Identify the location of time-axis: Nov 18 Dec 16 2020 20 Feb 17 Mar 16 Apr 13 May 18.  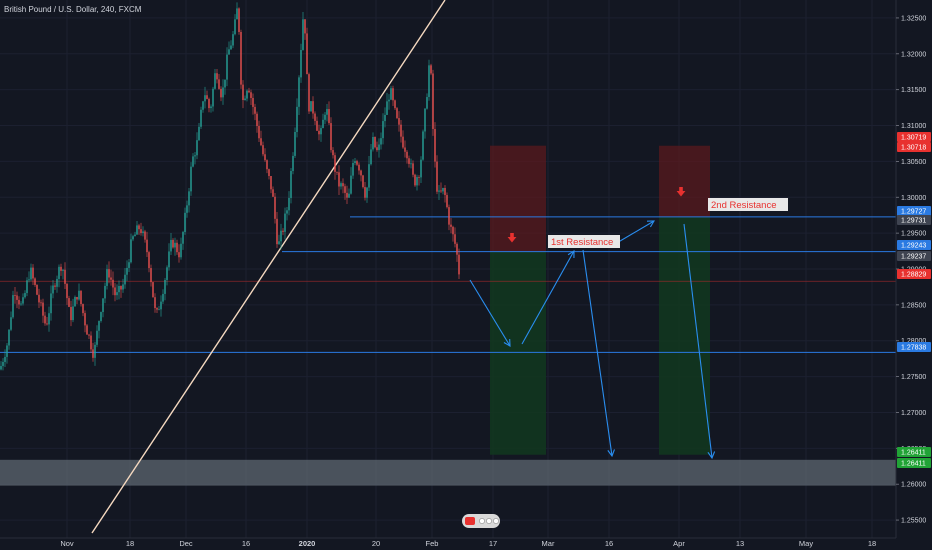
(448, 543).